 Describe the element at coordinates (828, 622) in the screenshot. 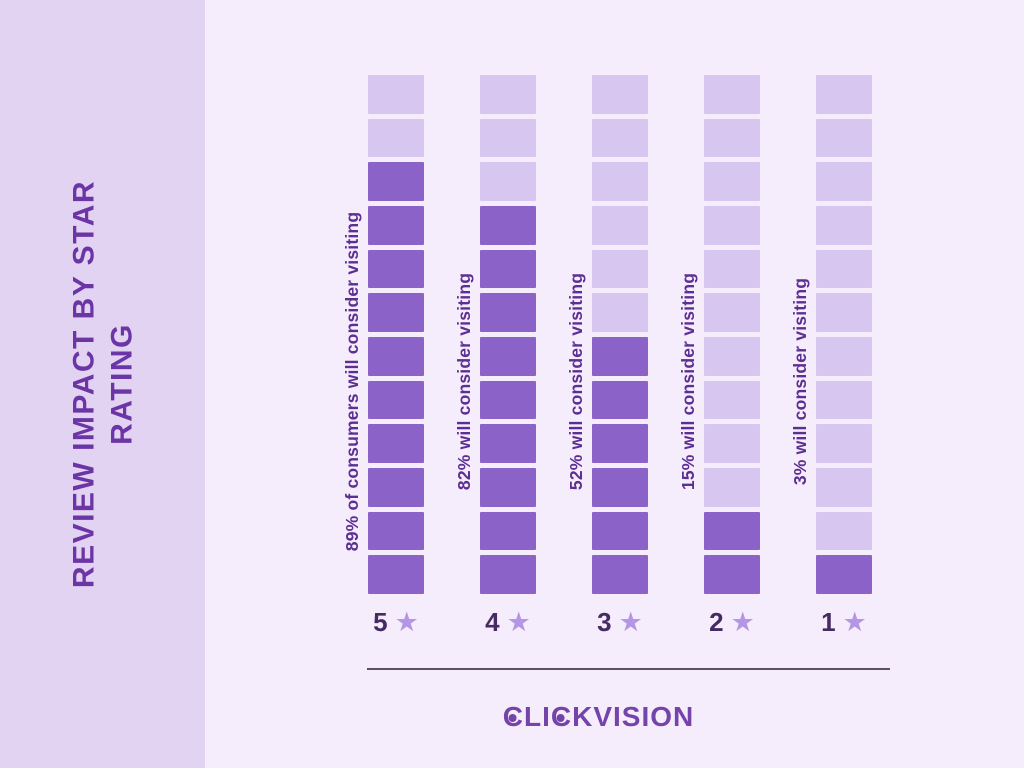

I see `axis-number: 1` at that location.